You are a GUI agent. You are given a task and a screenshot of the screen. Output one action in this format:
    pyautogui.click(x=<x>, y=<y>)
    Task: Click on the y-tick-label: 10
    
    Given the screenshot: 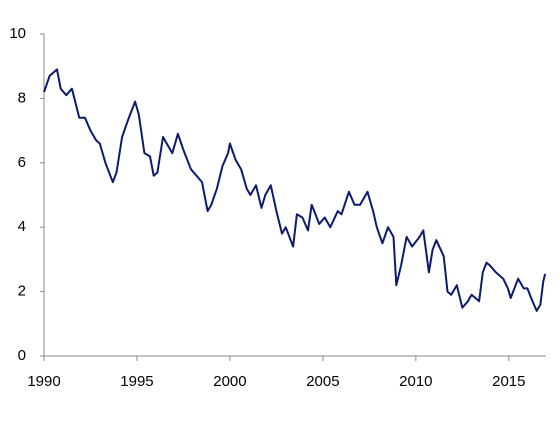 What is the action you would take?
    pyautogui.click(x=17, y=33)
    